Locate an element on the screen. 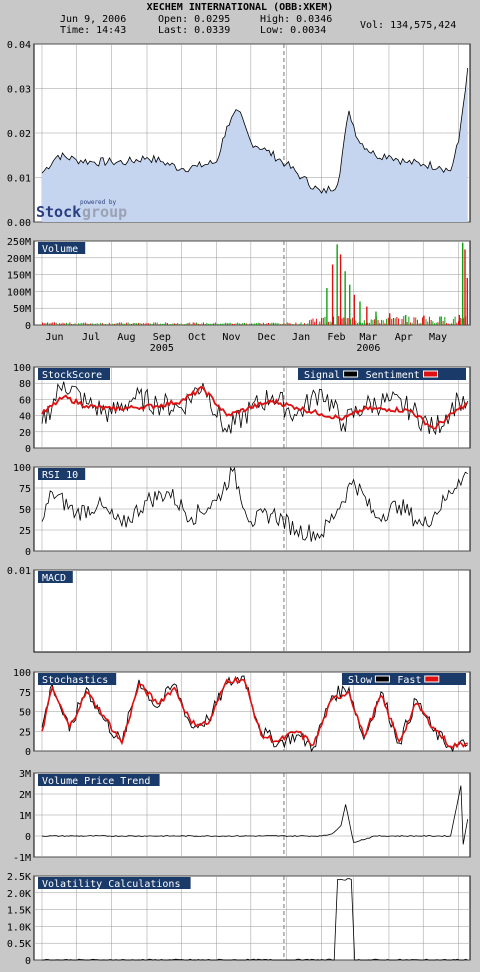 The height and width of the screenshot is (972, 480). x-tick-label: May is located at coordinates (438, 337).